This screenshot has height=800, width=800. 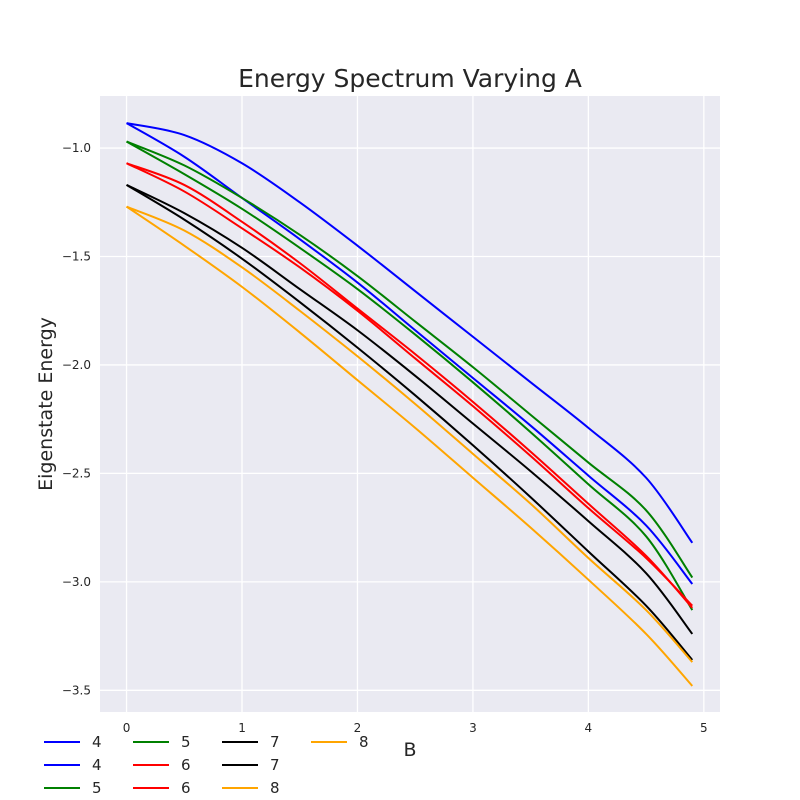 I want to click on y-tick-label: −2.5, so click(x=76, y=473).